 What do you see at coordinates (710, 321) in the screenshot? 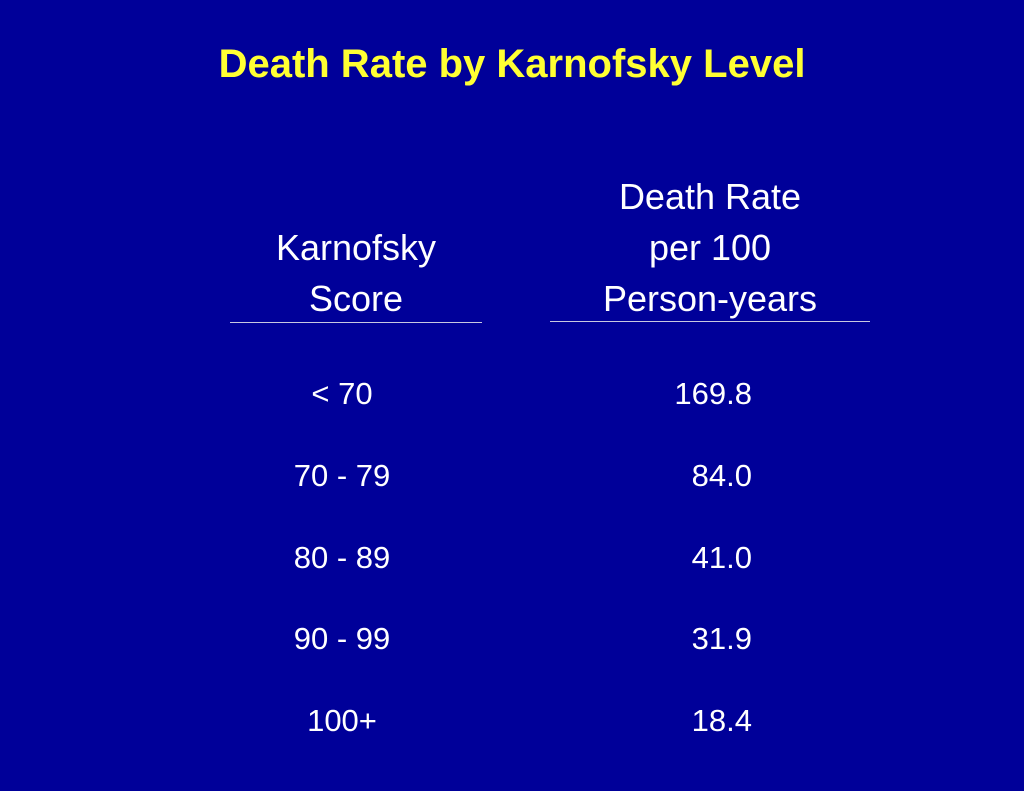
I see `header-underline-rate` at bounding box center [710, 321].